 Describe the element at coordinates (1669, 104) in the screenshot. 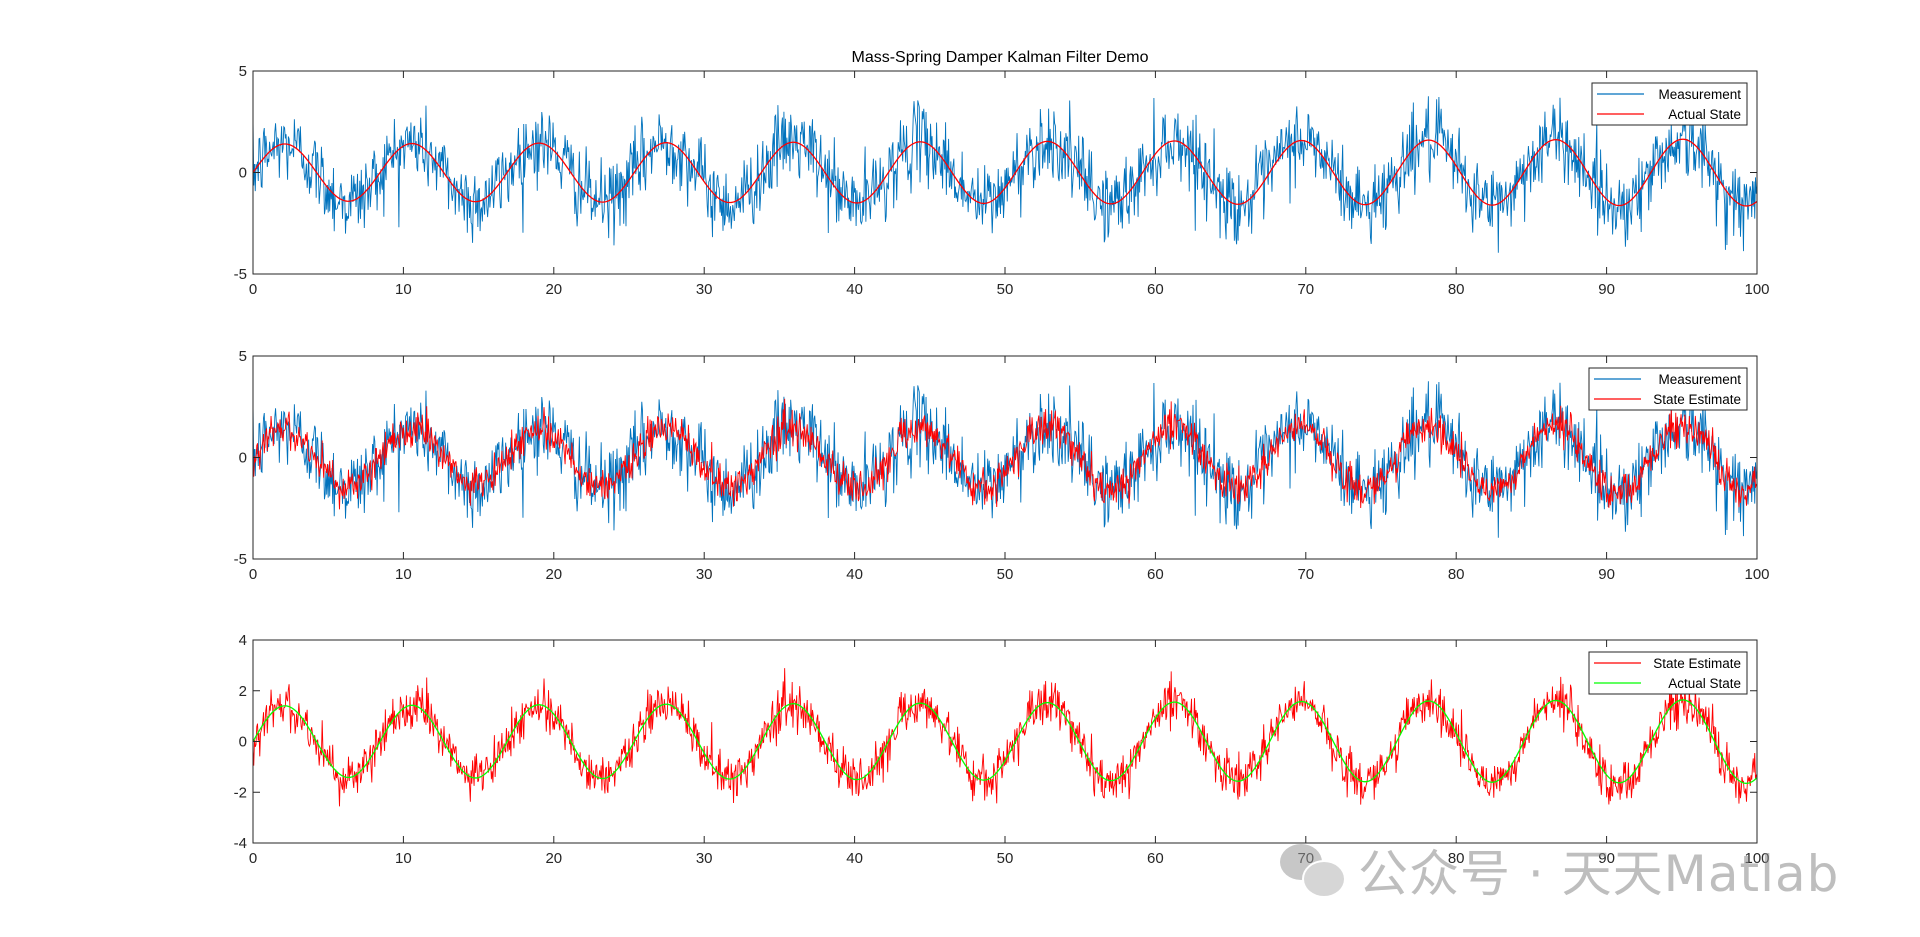

I see `legend: Measurement Actual State` at that location.